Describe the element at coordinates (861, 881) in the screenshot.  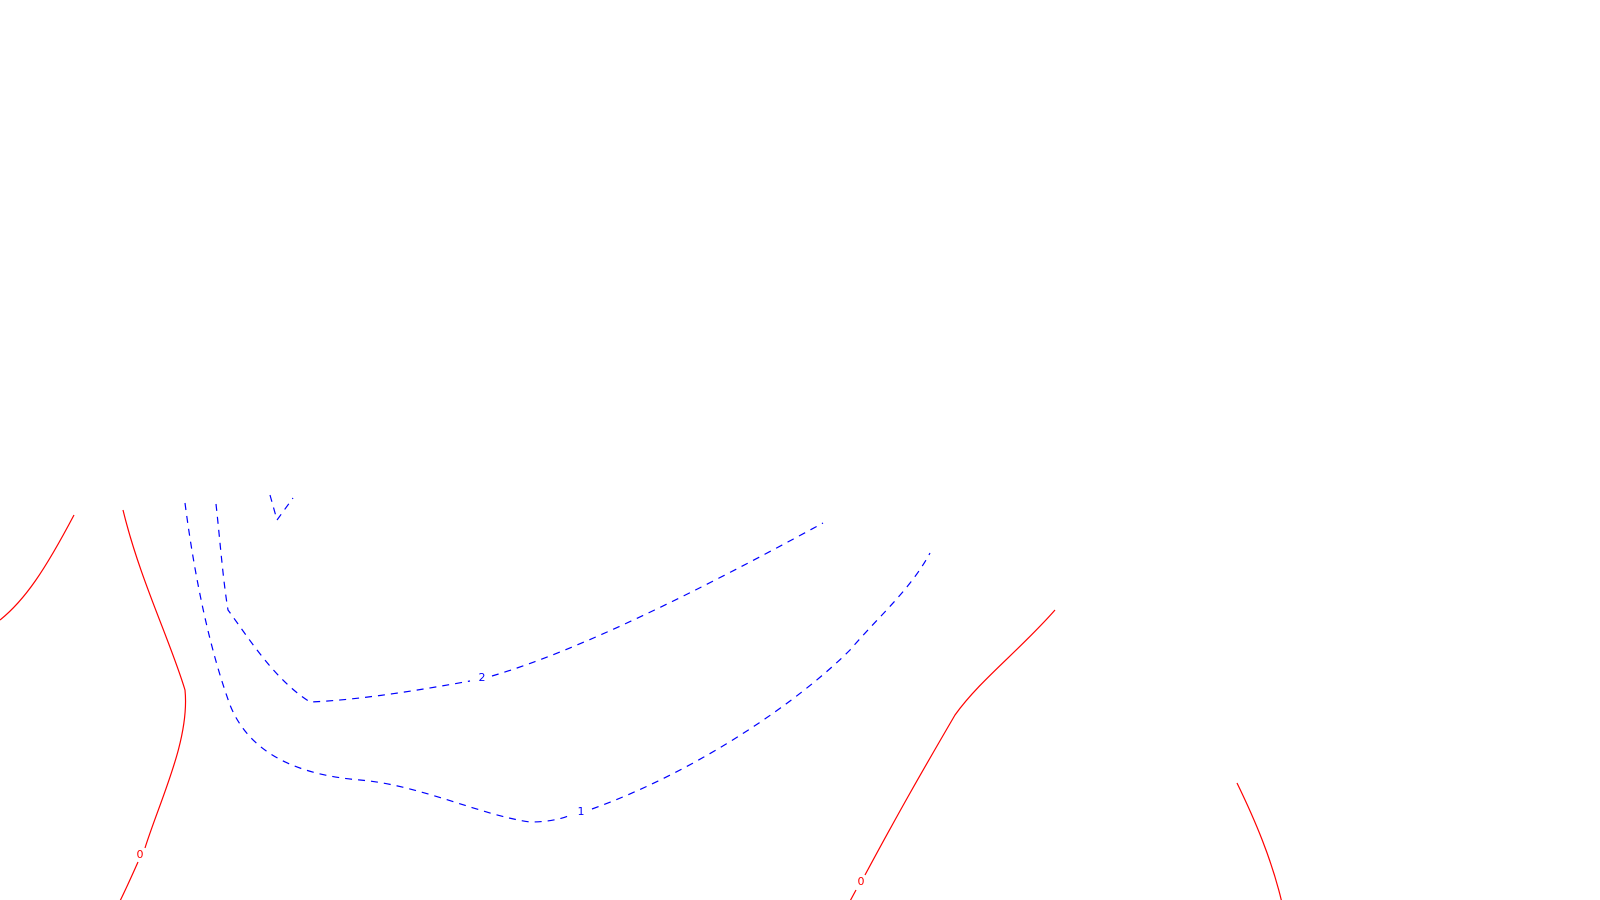
I see `contour-label-0-middle: 0` at that location.